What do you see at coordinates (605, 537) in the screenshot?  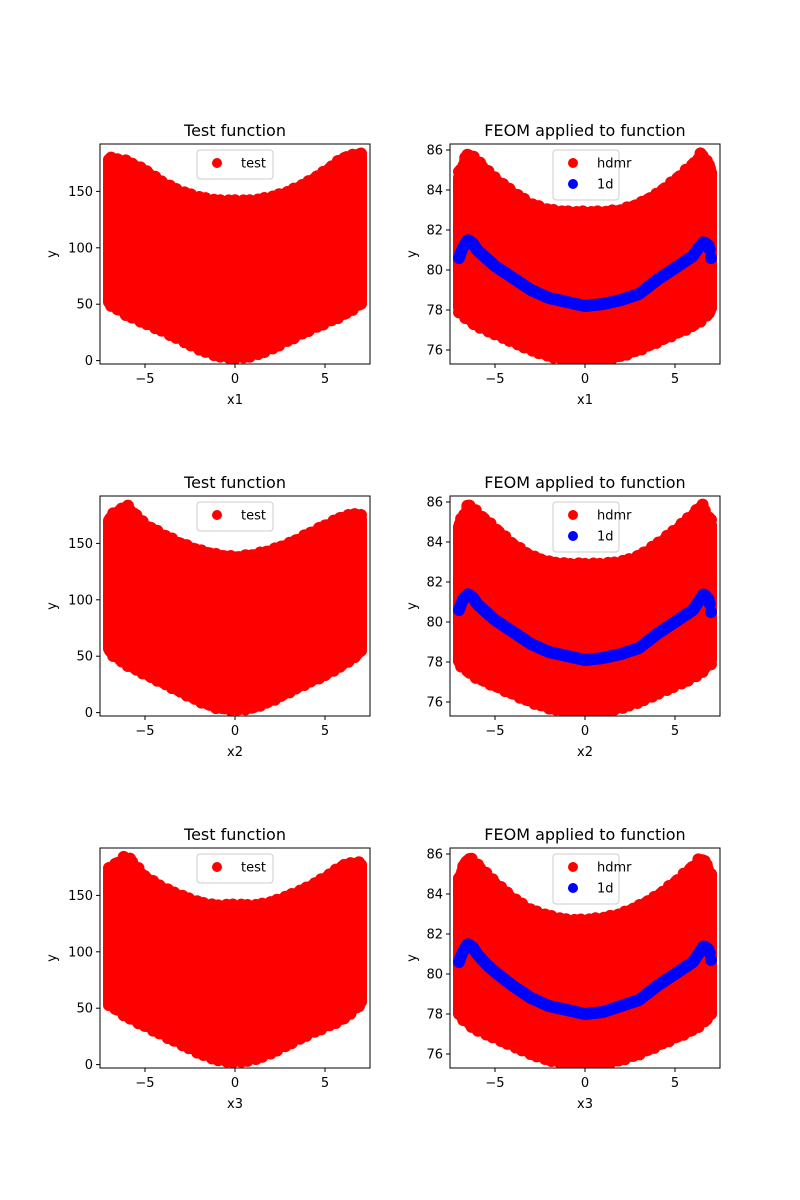 I see `legend-label: 1d` at bounding box center [605, 537].